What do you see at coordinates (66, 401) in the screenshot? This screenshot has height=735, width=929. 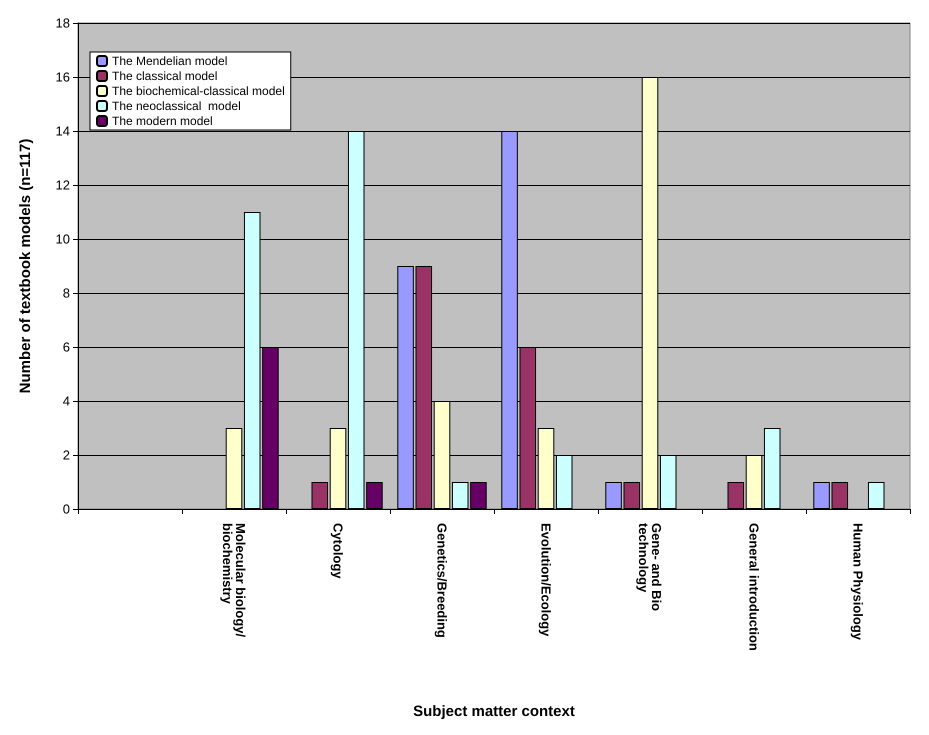 I see `y-tick-label: 4` at bounding box center [66, 401].